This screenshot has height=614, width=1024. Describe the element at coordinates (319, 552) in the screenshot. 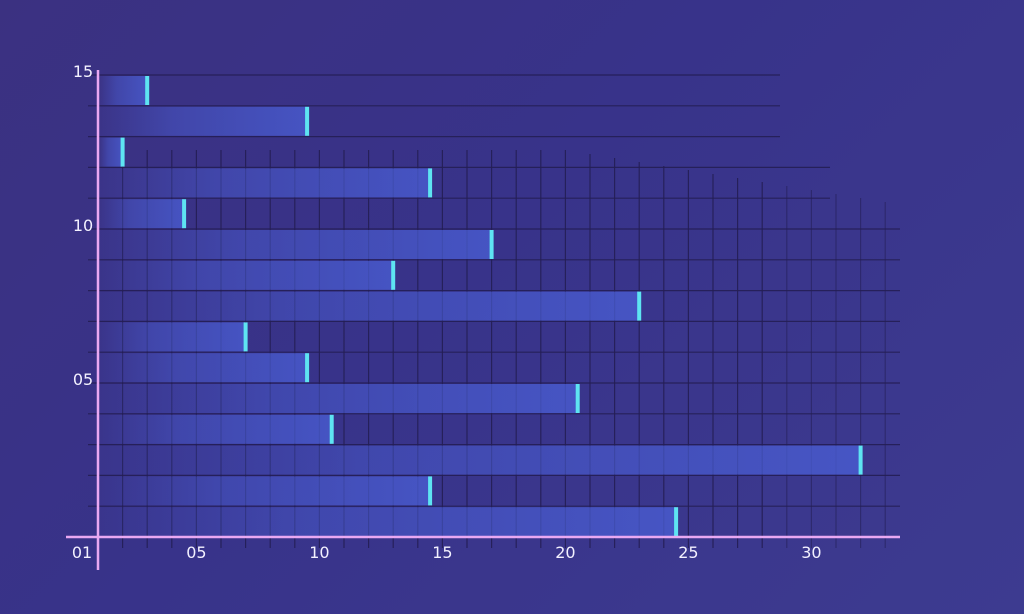

I see `x-tick-label: 10` at that location.